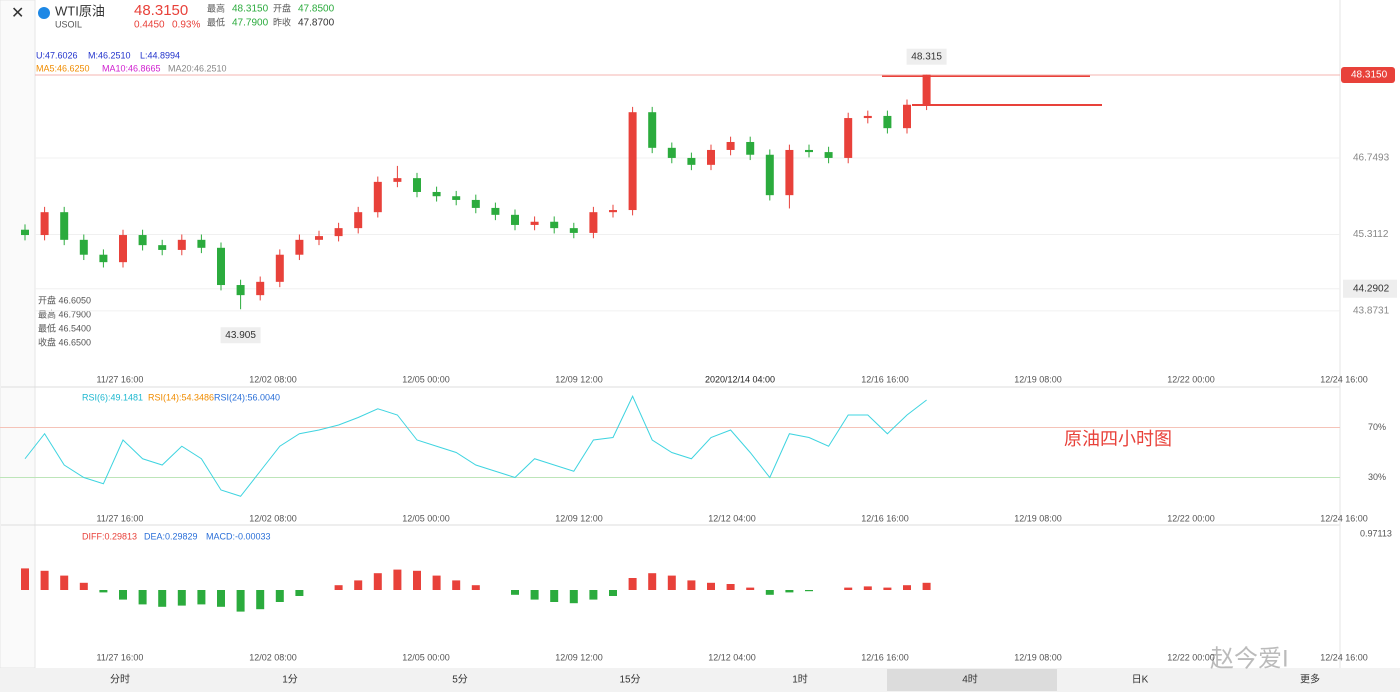  Describe the element at coordinates (171, 536) in the screenshot. I see `macd-label: DEA:0.29829` at that location.